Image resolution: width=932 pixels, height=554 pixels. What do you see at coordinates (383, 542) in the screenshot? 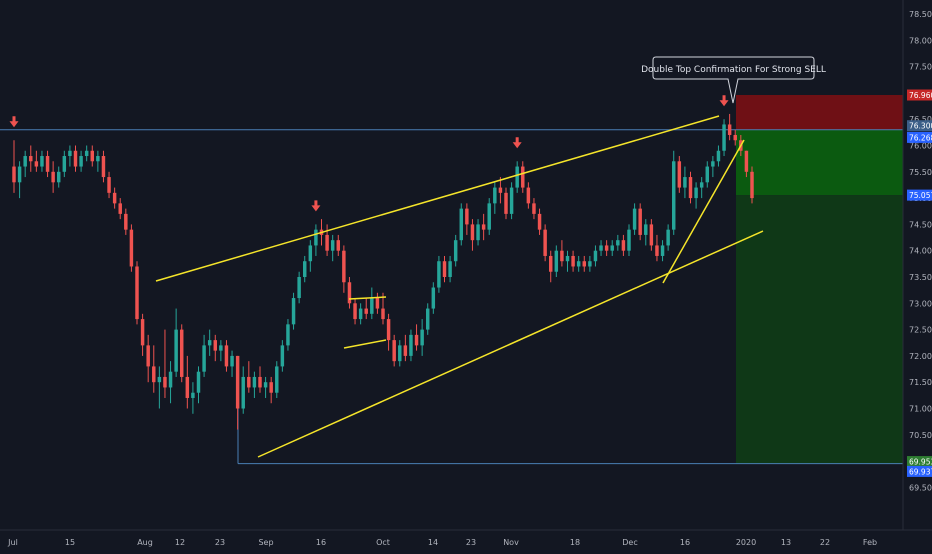
I see `time-axis-tick: Oct` at bounding box center [383, 542].